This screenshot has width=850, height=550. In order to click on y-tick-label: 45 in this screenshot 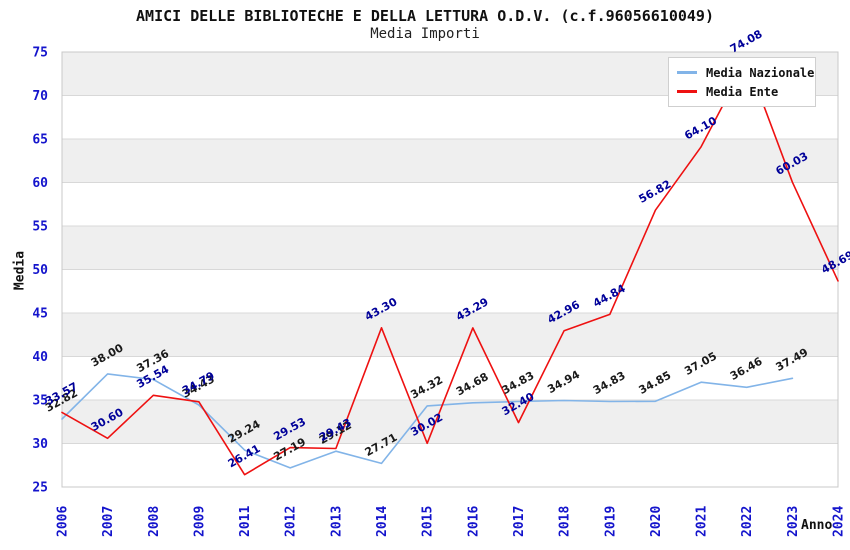, I will do `click(40, 314)`.